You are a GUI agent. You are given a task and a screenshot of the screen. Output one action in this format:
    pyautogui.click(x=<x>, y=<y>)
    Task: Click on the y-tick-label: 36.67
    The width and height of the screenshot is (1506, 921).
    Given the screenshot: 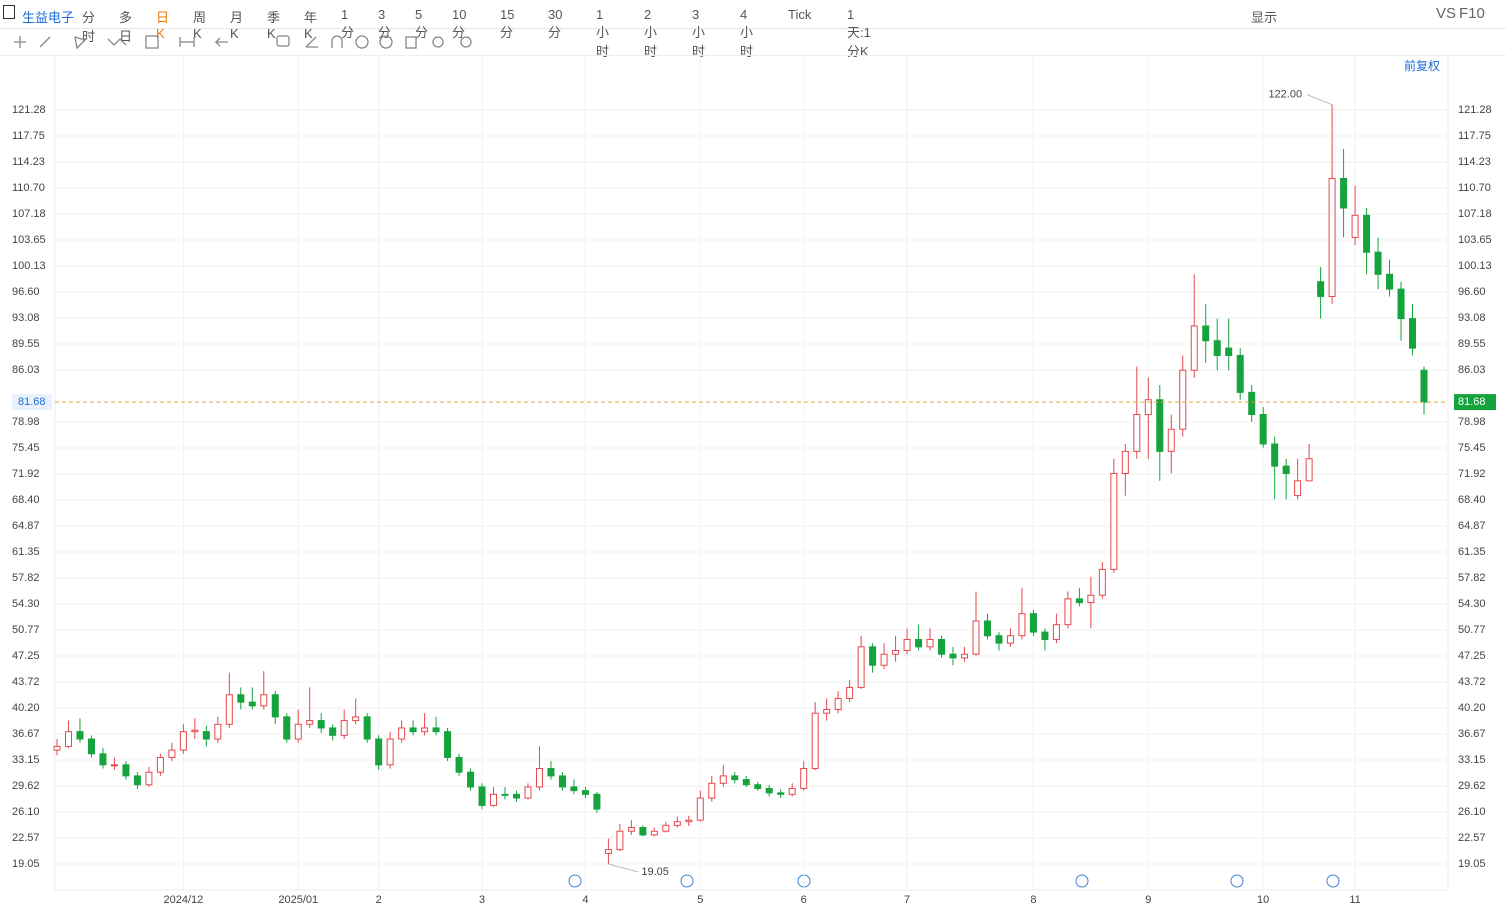 What is the action you would take?
    pyautogui.click(x=26, y=734)
    